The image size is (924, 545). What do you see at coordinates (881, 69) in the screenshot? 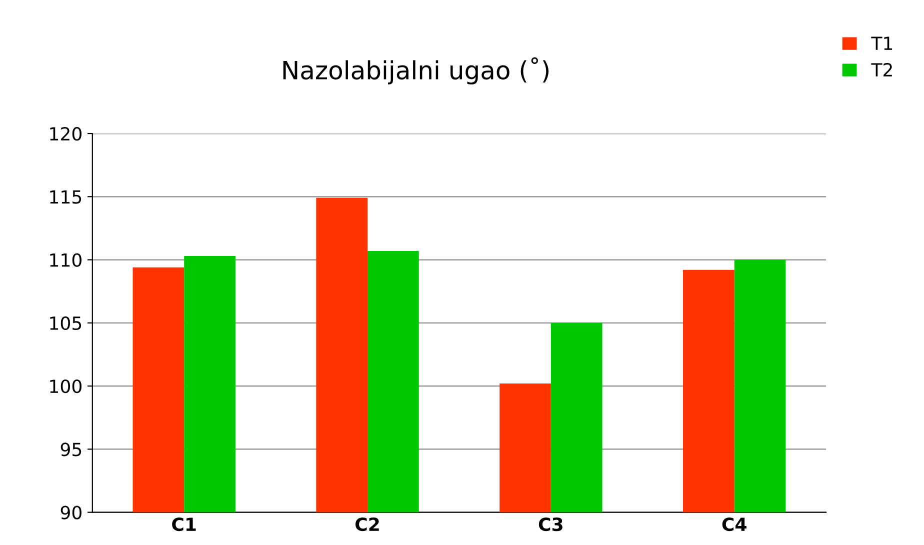
I see `legend-label: T2` at bounding box center [881, 69].